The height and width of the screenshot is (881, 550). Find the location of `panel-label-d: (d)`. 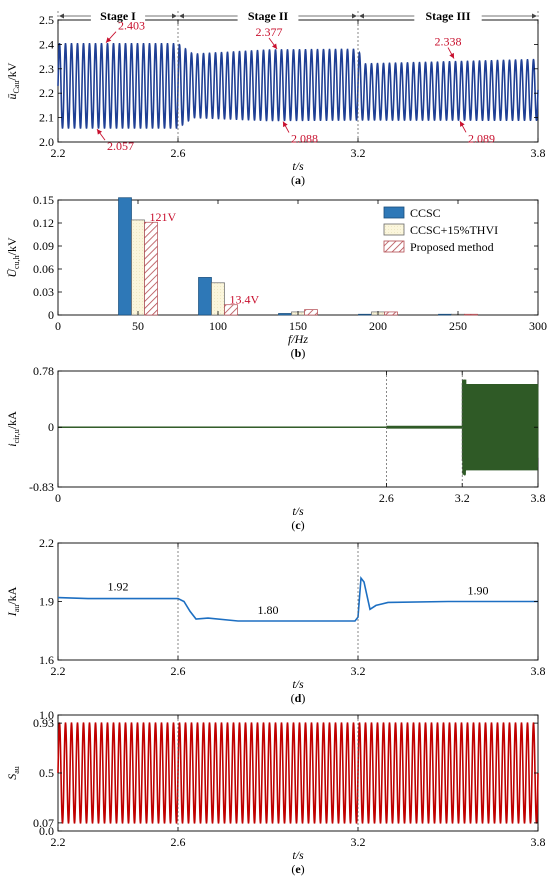

panel-label-d: (d) is located at coordinates (298, 698).